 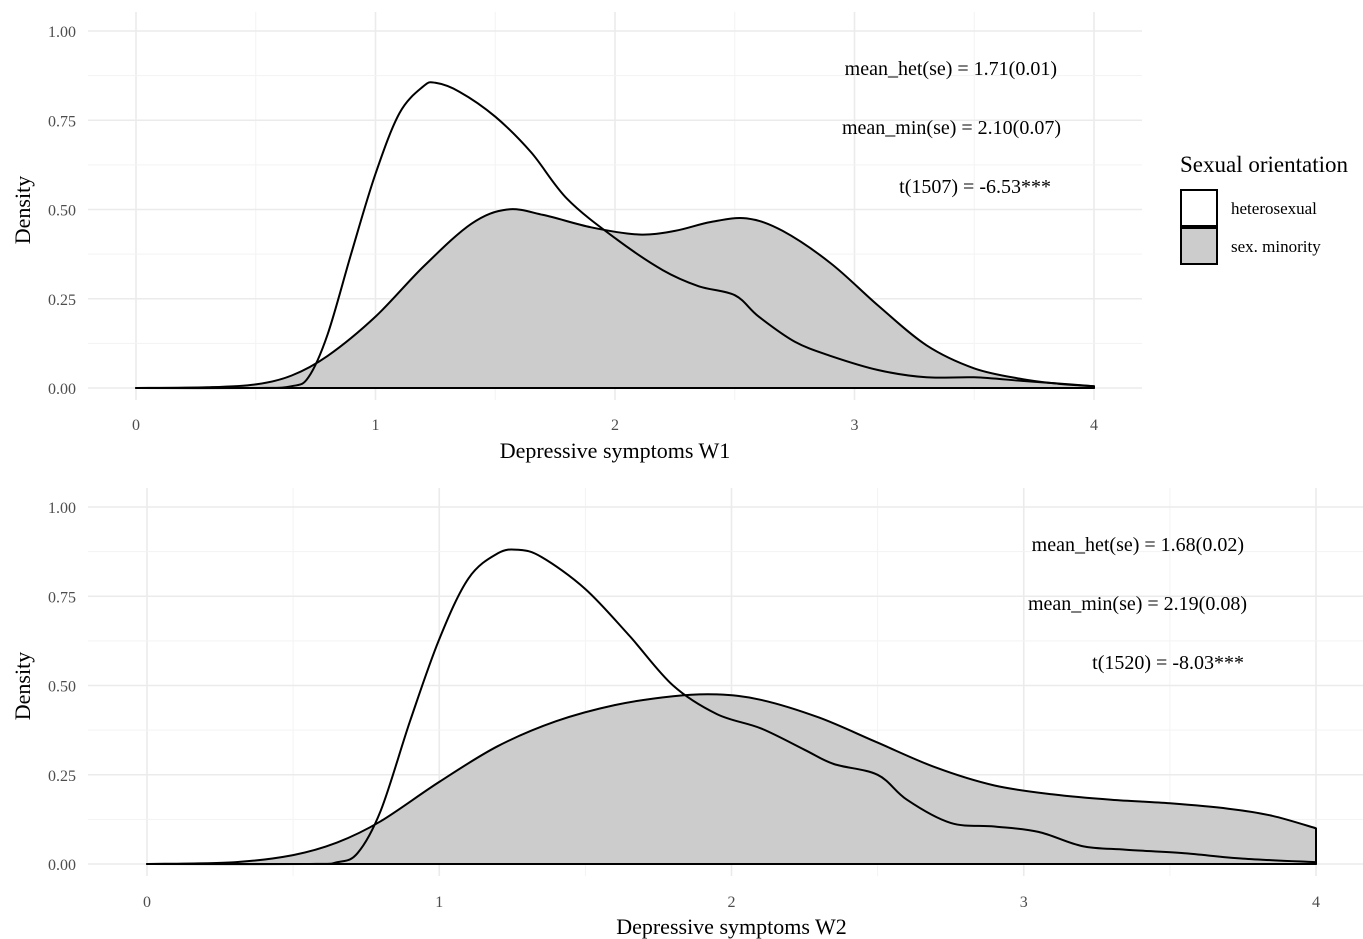 I want to click on annotation: mean_min(se) = 2.10(0.07), so click(x=951, y=128).